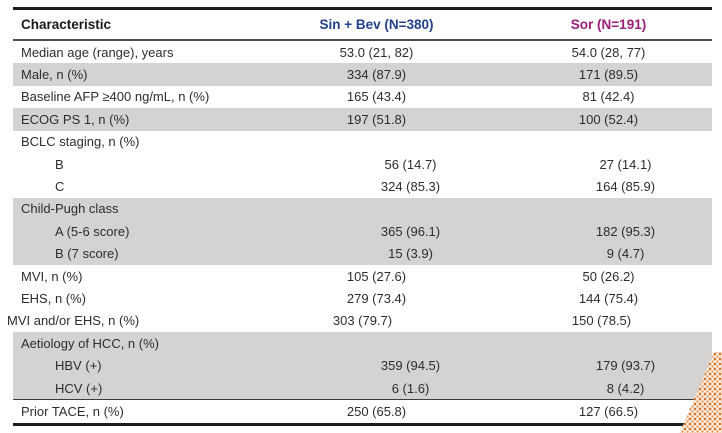  Describe the element at coordinates (59, 164) in the screenshot. I see `row-label: B` at that location.